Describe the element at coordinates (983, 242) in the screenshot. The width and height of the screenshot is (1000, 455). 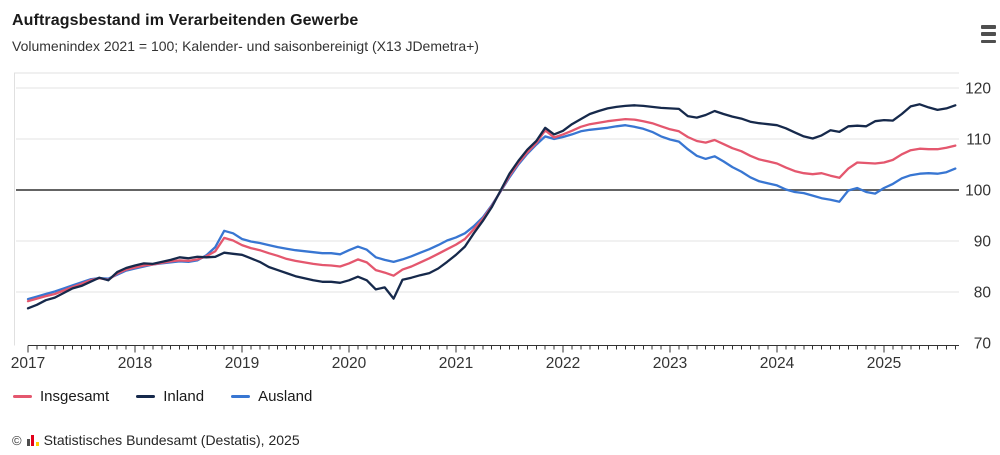
I see `y-tick-label: 90` at that location.